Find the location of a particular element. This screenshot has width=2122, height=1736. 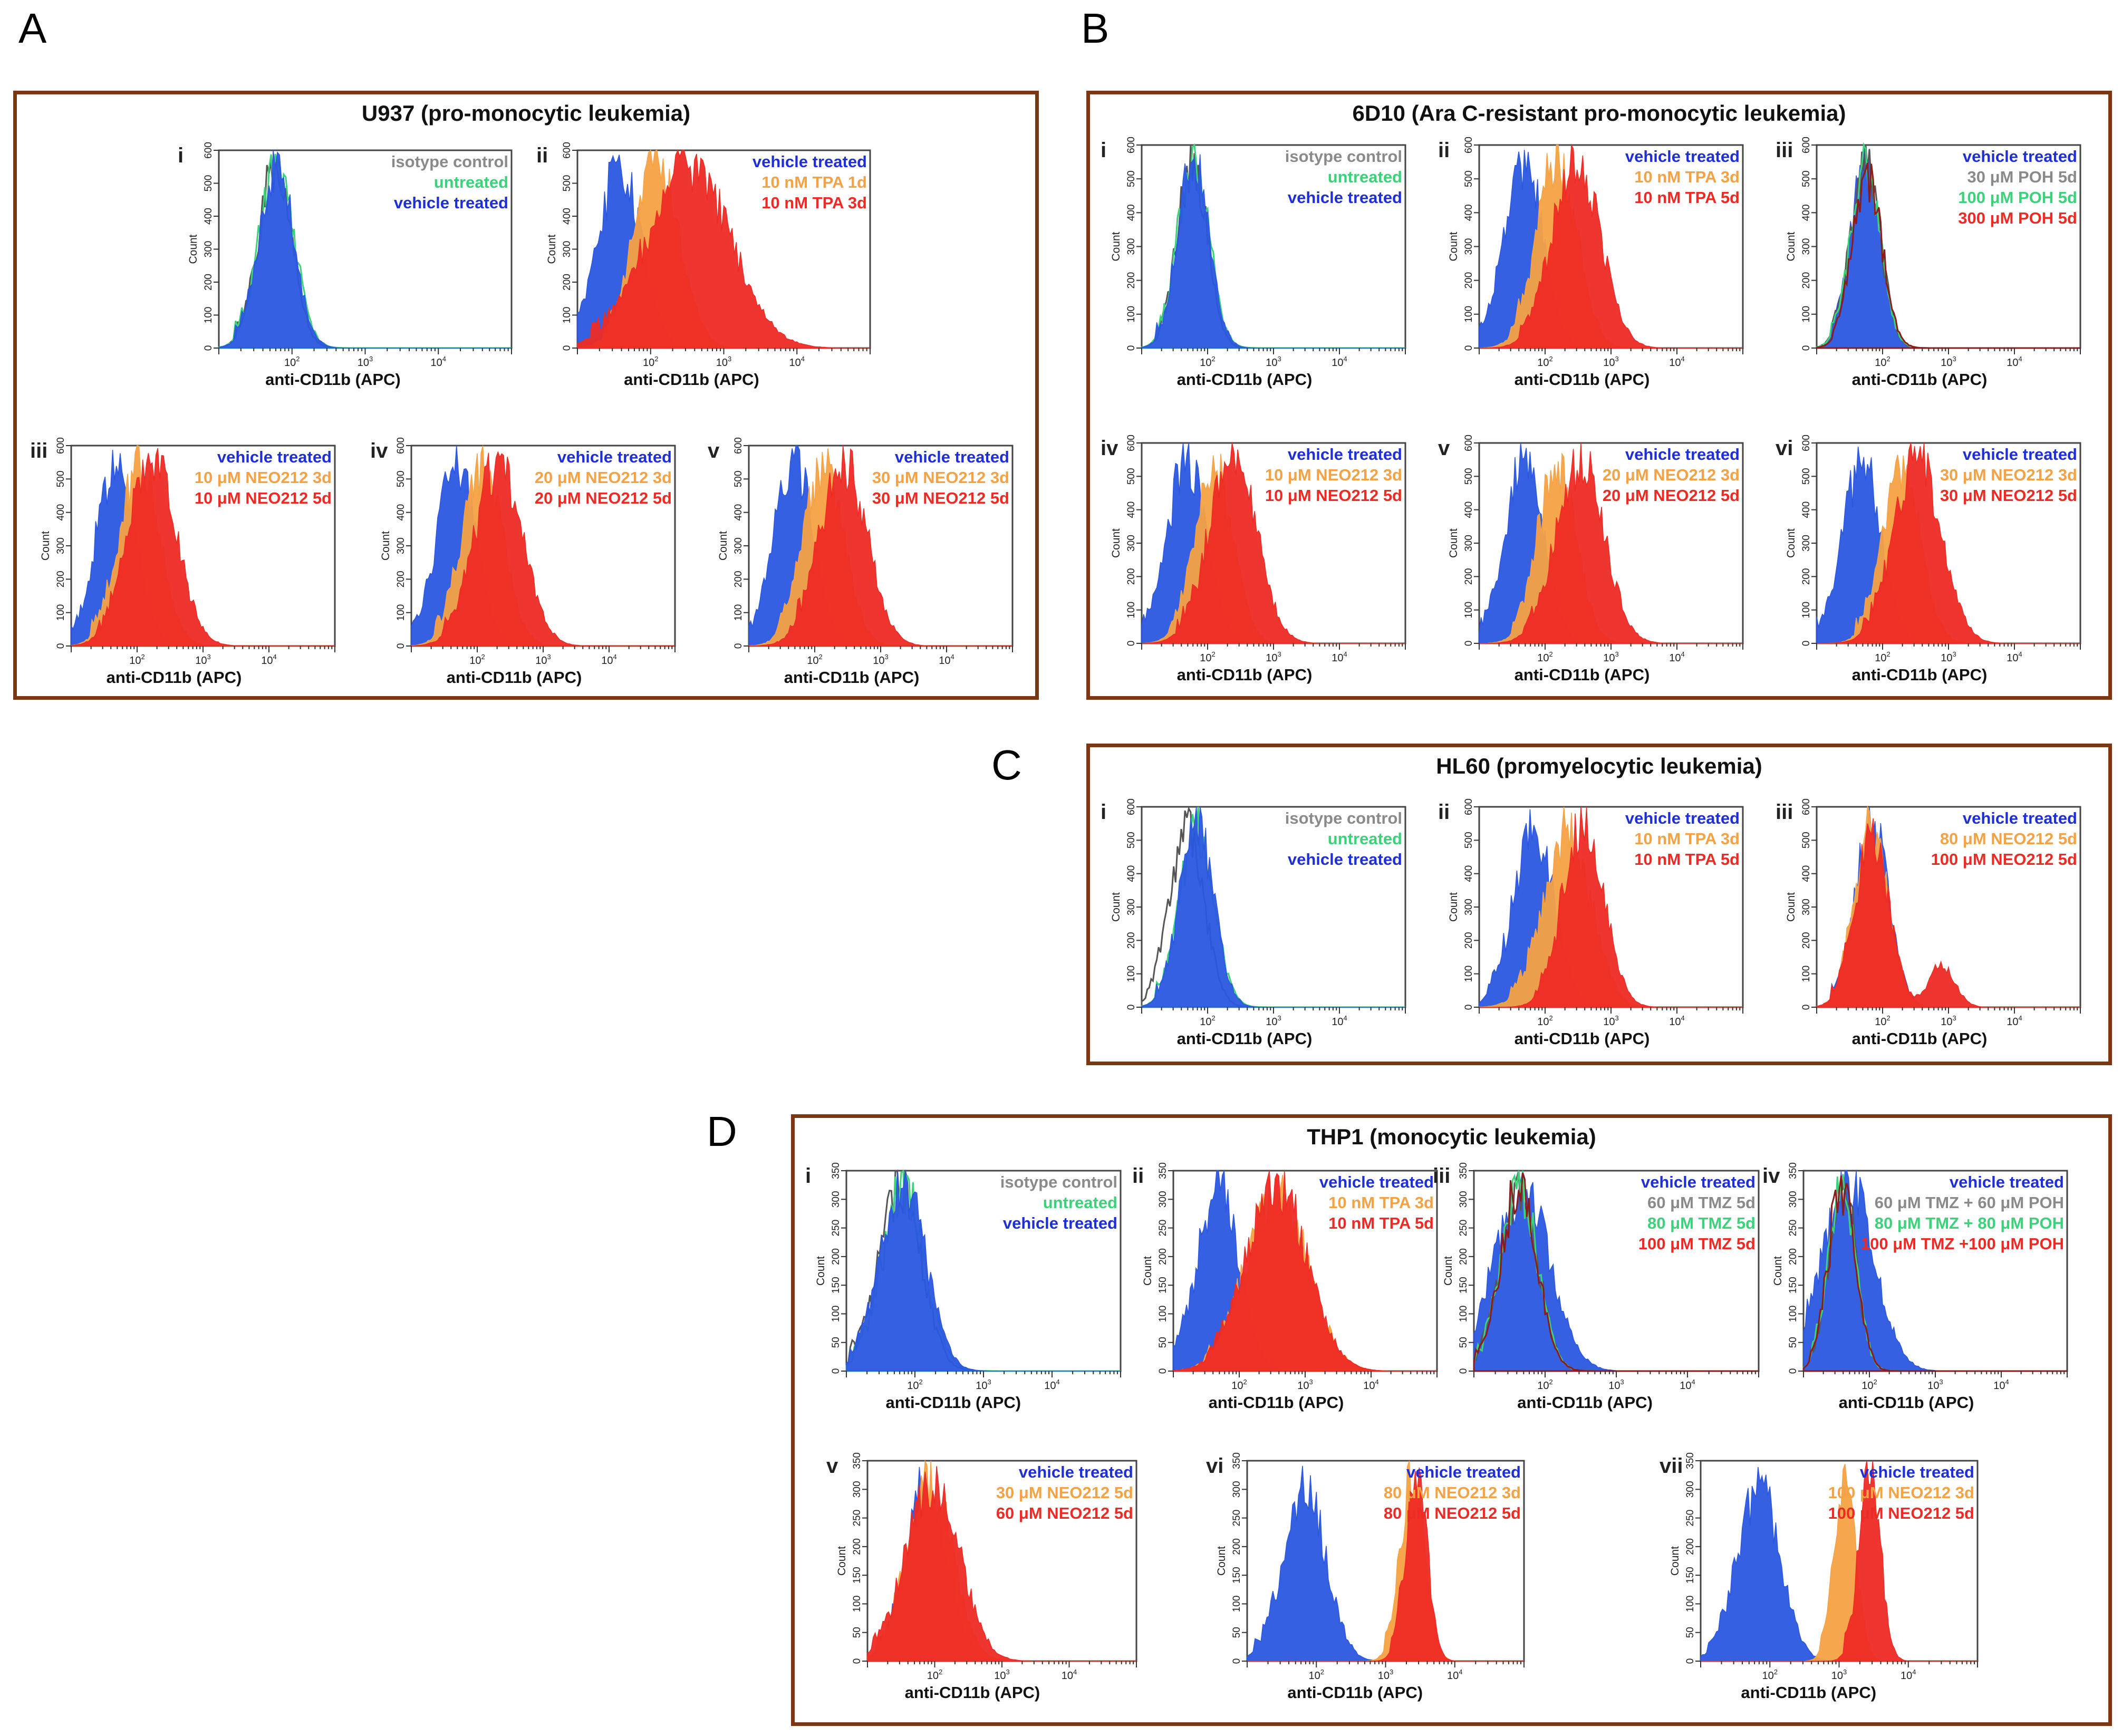

legend-entry: 10 μM NEO212 5d is located at coordinates (1333, 495).